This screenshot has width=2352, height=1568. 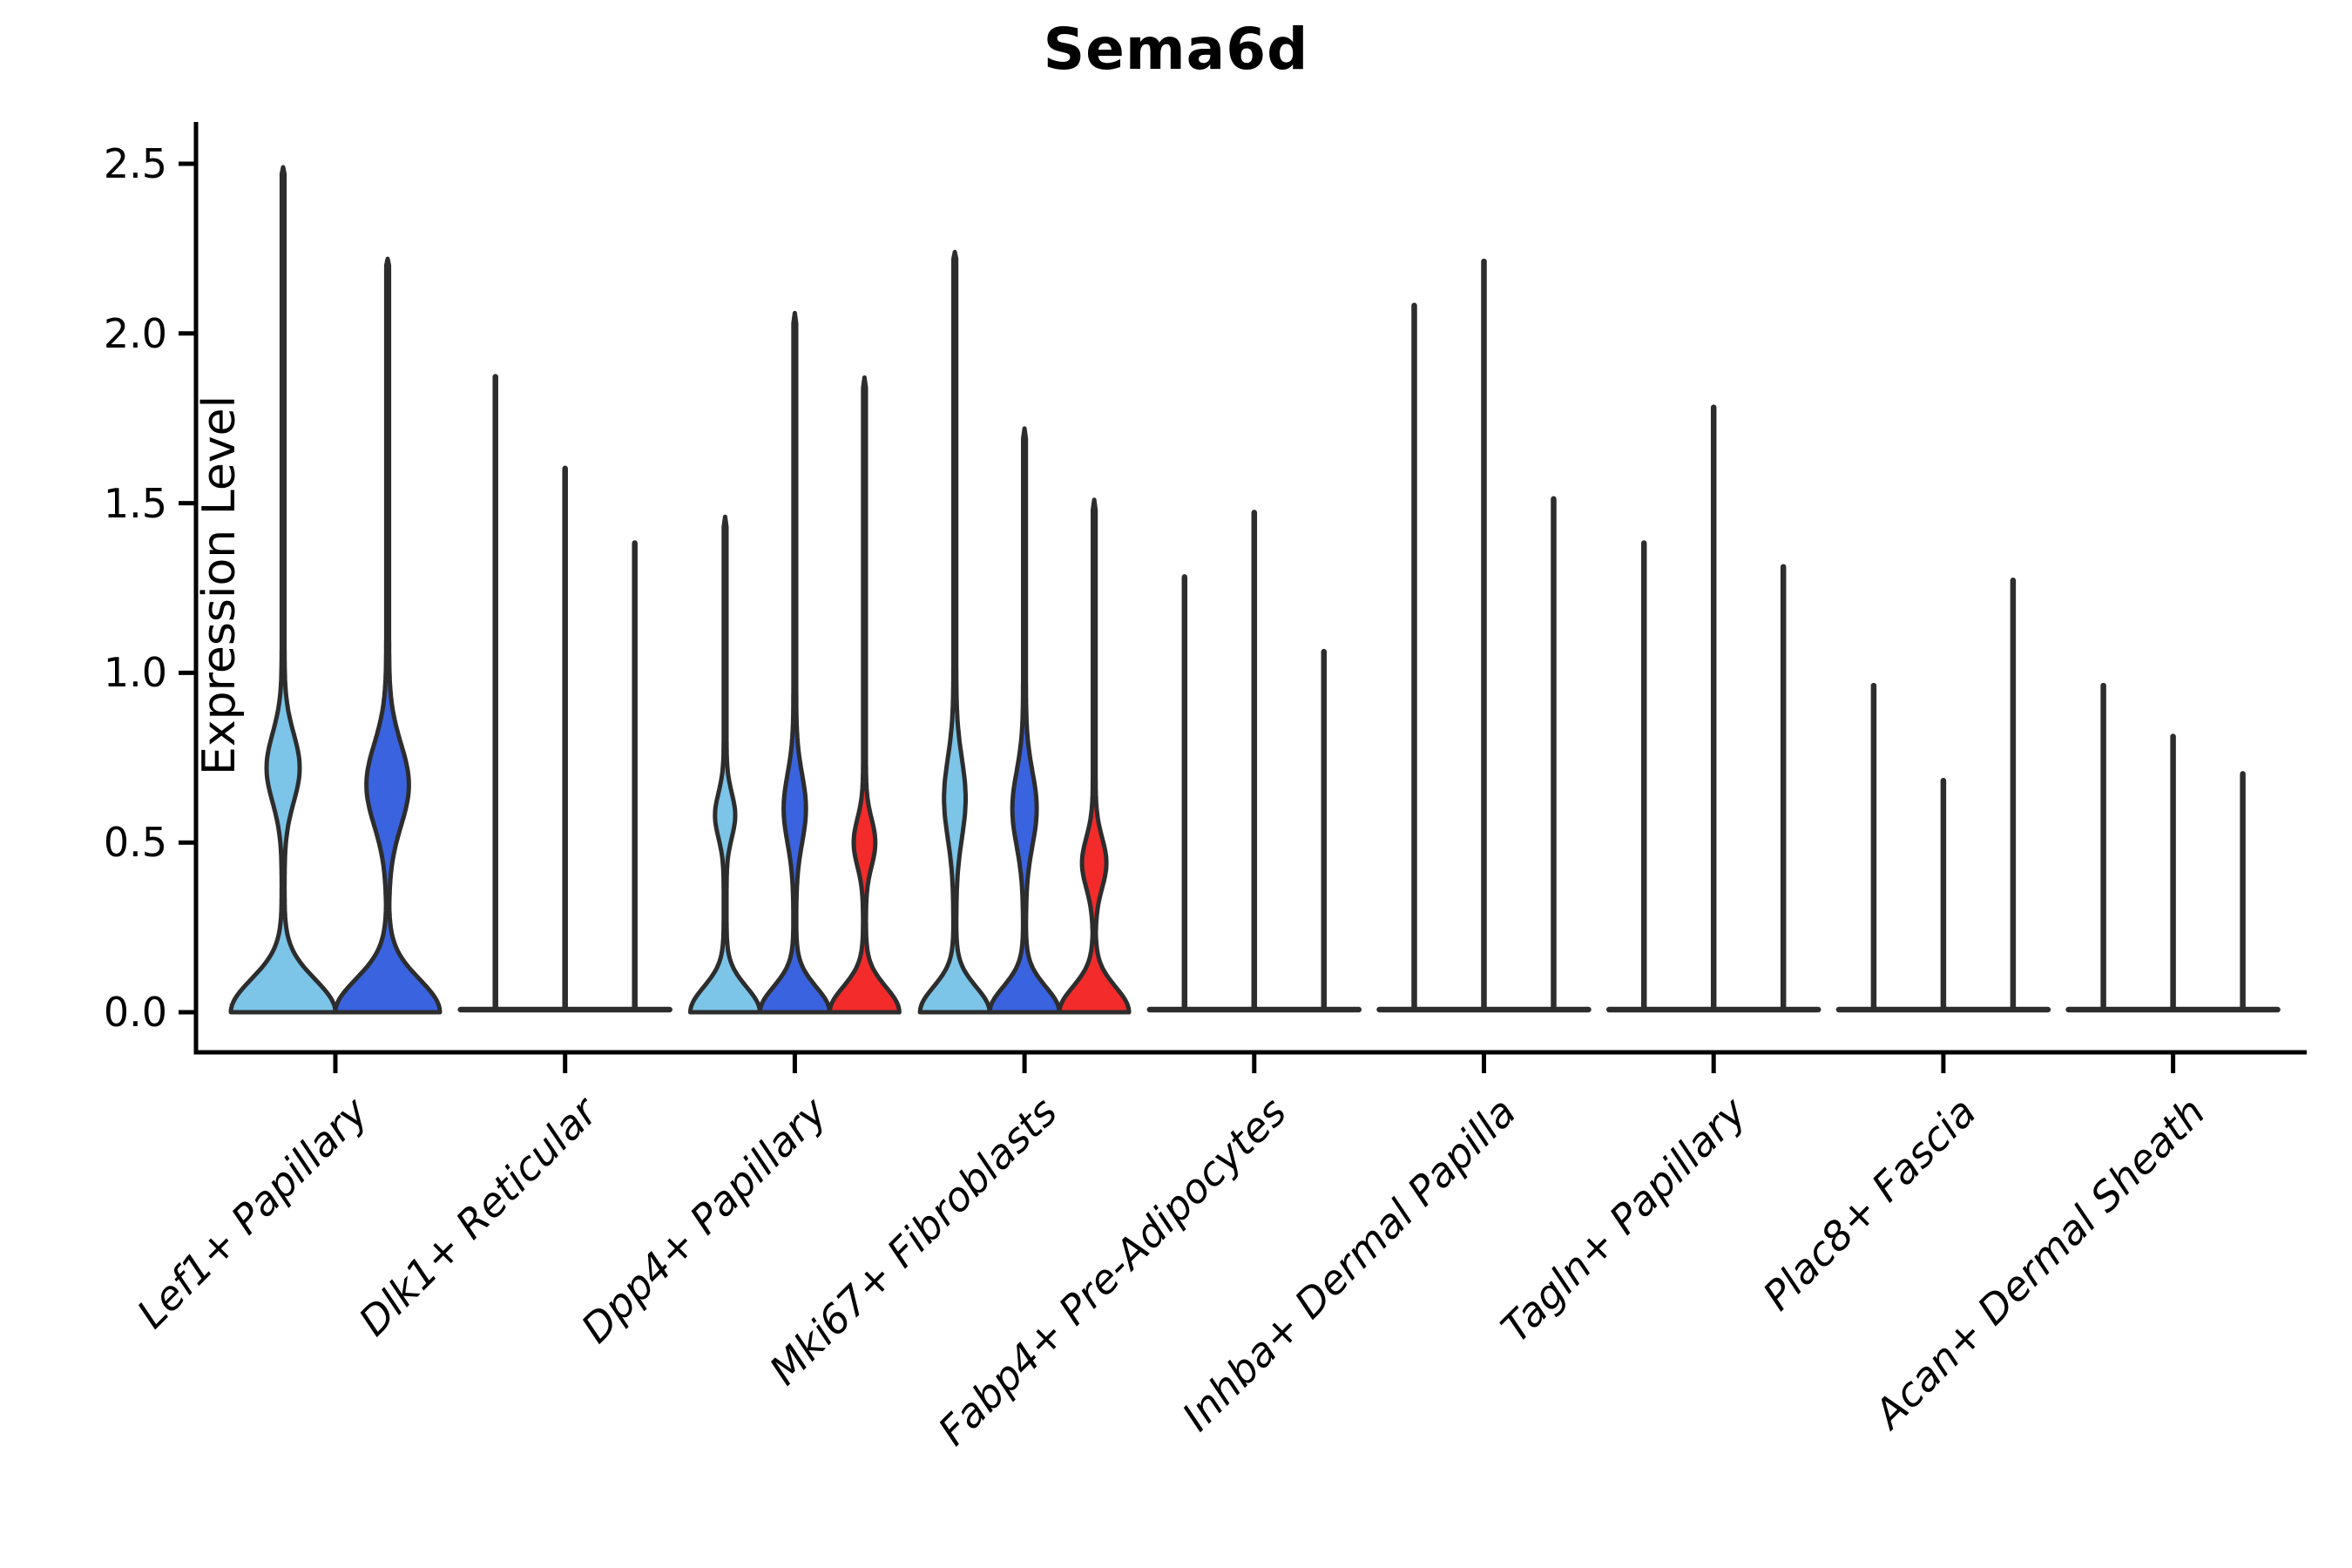 I want to click on y-tick-label: 1.5, so click(x=135, y=503).